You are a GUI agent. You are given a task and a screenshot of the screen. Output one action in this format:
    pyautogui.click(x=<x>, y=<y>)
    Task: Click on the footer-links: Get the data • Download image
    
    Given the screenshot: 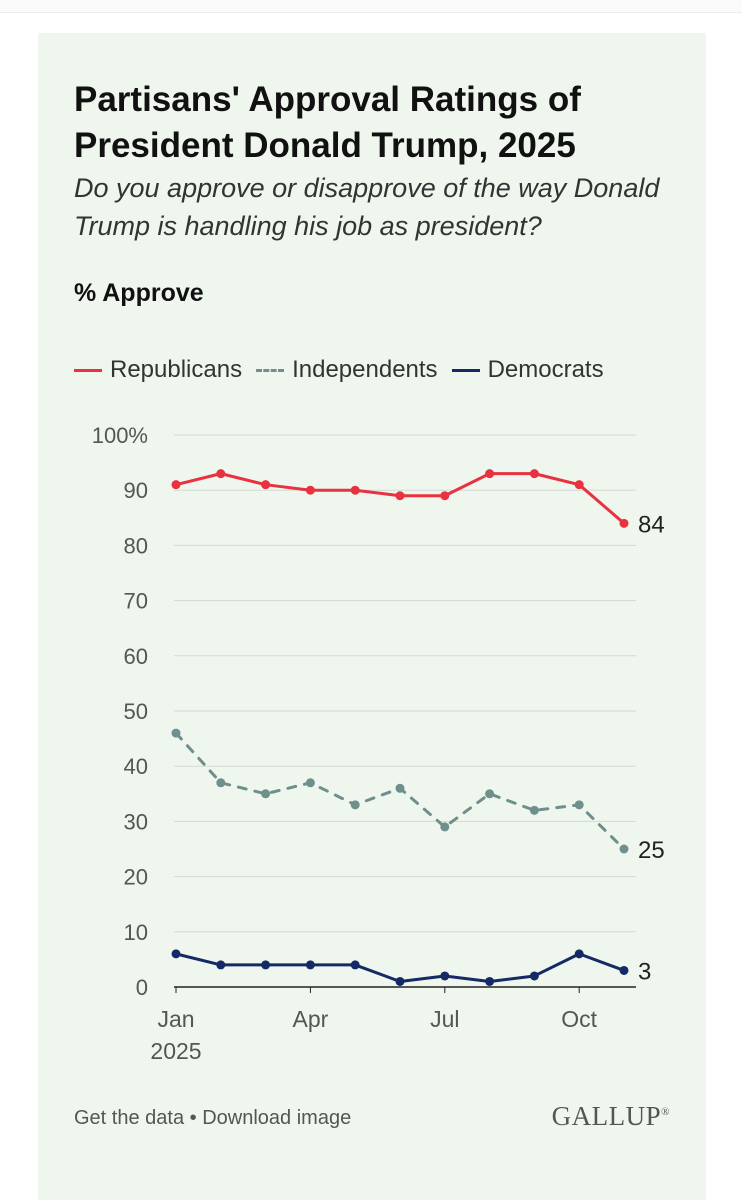 What is the action you would take?
    pyautogui.click(x=212, y=1118)
    